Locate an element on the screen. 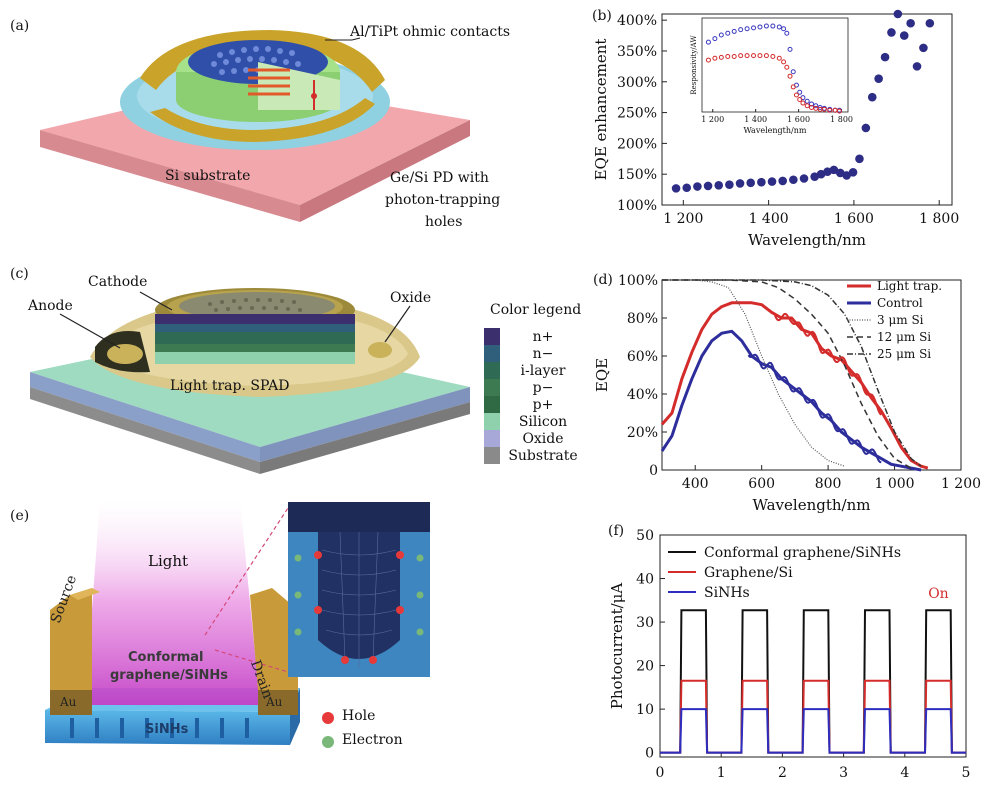 This screenshot has width=981, height=787. panel-f-label: (f) is located at coordinates (616, 531).